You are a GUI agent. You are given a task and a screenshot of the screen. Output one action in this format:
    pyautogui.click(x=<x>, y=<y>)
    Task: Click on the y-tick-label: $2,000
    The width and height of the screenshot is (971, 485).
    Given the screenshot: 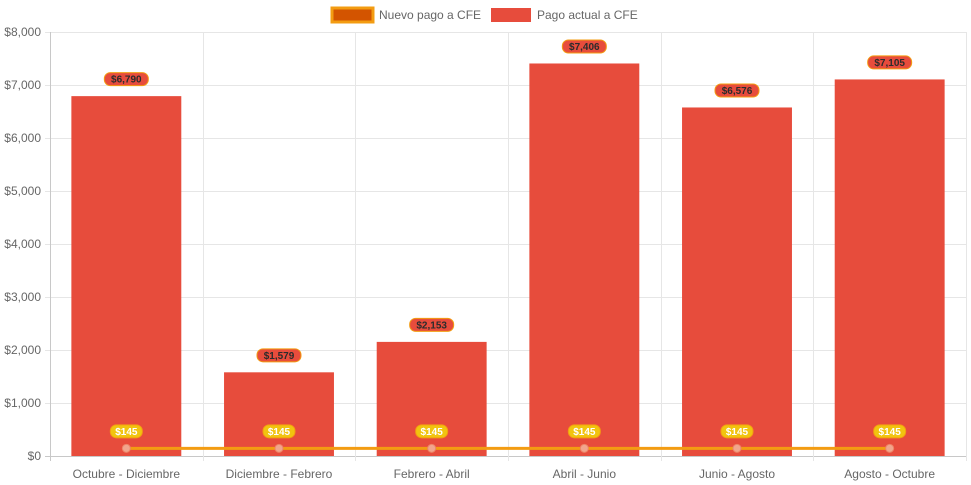 What is the action you would take?
    pyautogui.click(x=22, y=350)
    